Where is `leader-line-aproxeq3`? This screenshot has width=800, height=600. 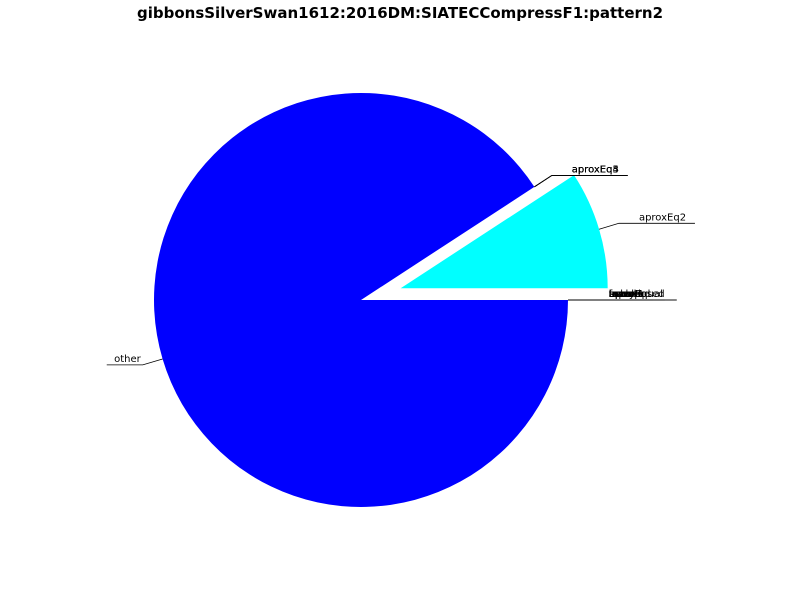 leader-line-aproxeq3 is located at coordinates (581, 181).